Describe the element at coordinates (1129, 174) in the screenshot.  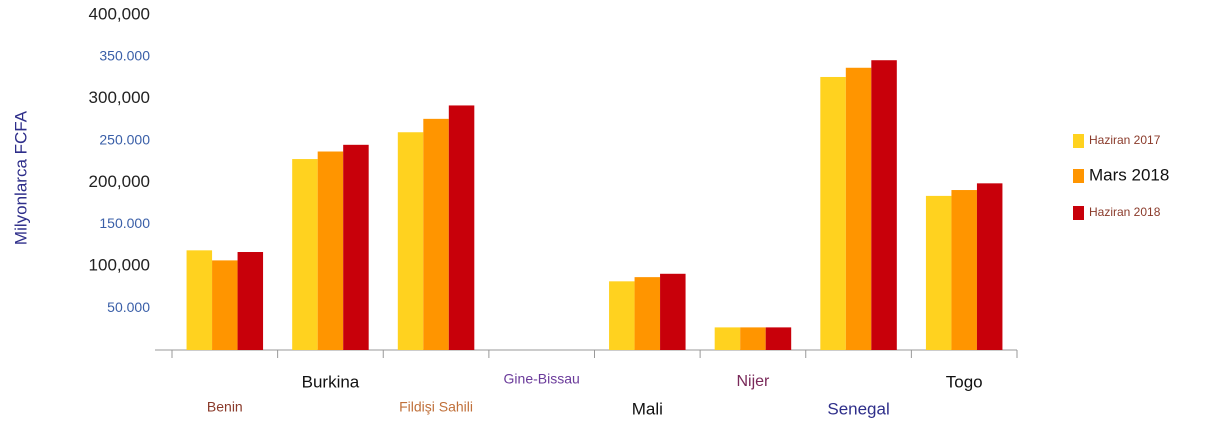
I see `legend-label: Mars 2018` at that location.